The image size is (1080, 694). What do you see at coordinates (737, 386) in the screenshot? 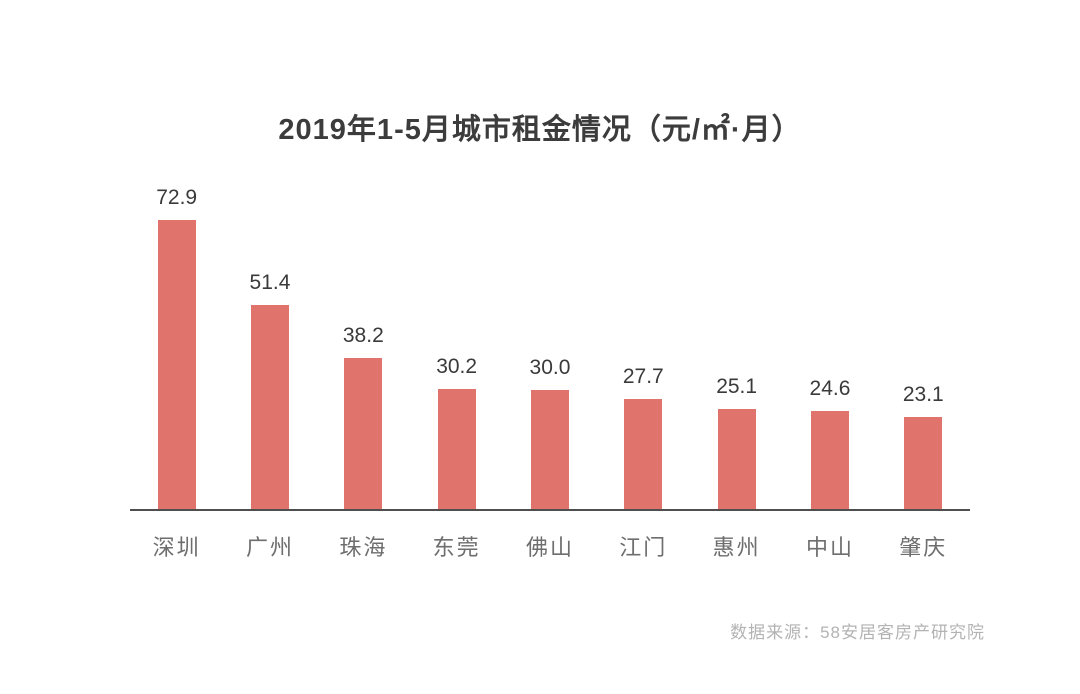
I see `bar-value-label: 25.1` at bounding box center [737, 386].